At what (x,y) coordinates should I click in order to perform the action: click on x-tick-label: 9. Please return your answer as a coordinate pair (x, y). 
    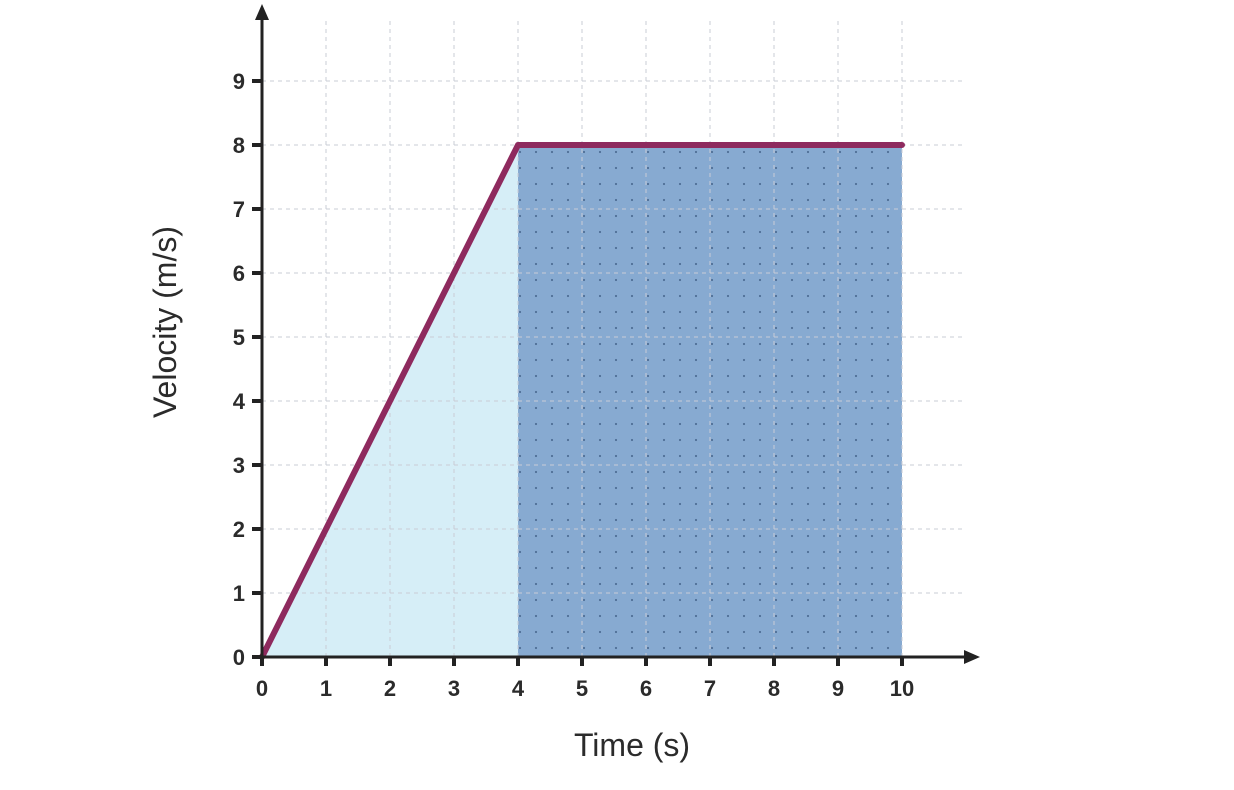
    Looking at the image, I should click on (838, 688).